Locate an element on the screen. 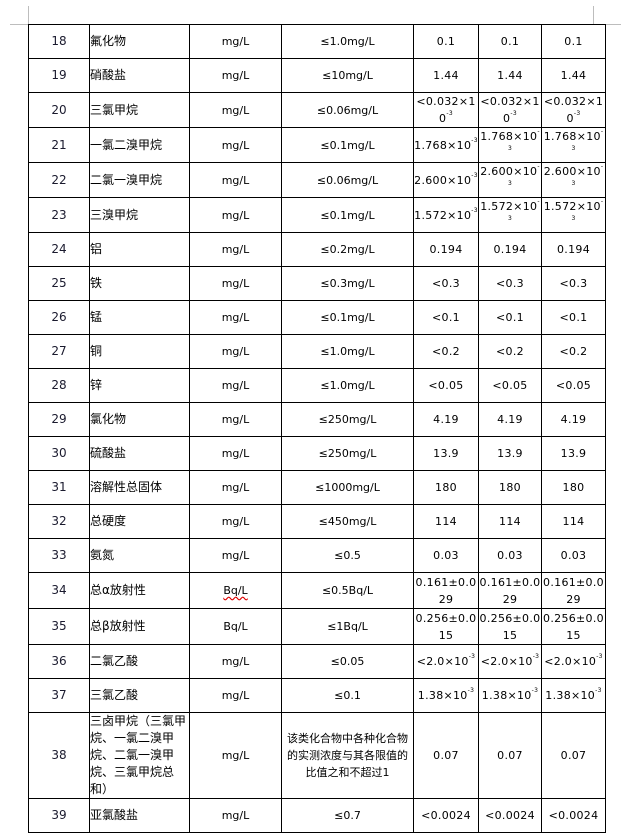  item-name-cell: 一氯二溴甲烷 is located at coordinates (139, 145).